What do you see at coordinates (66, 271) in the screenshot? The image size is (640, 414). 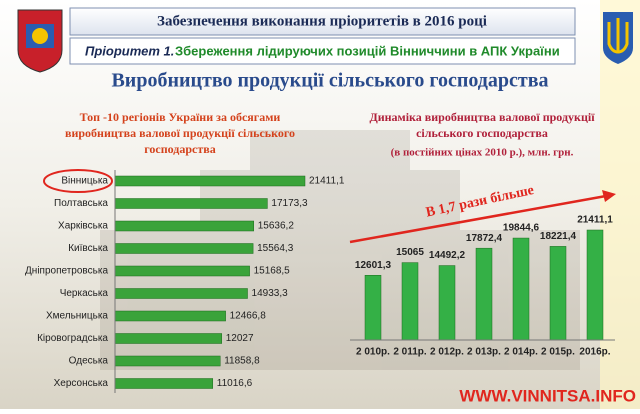 I see `category-label: Дніпропетровська` at bounding box center [66, 271].